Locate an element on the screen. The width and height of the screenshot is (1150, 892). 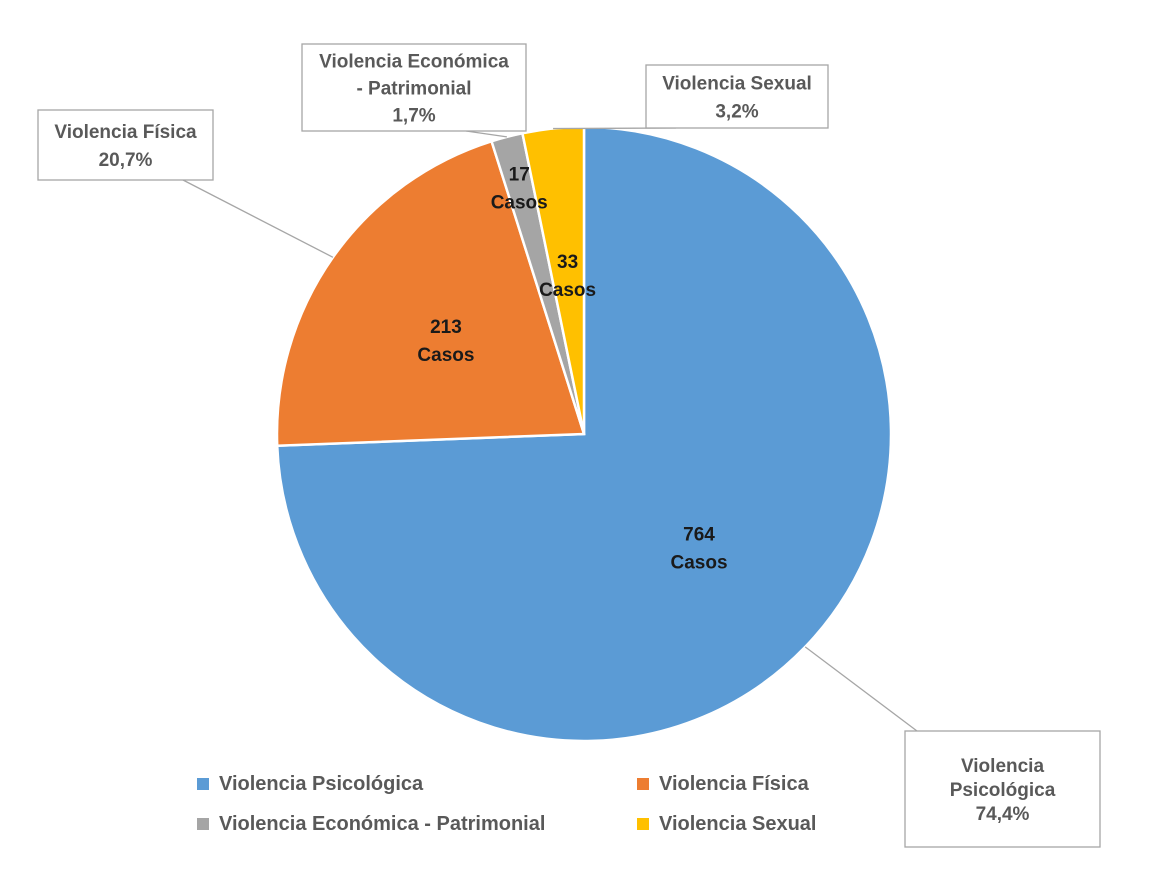
callout-label-psicologica: Psicológica is located at coordinates (1003, 790).